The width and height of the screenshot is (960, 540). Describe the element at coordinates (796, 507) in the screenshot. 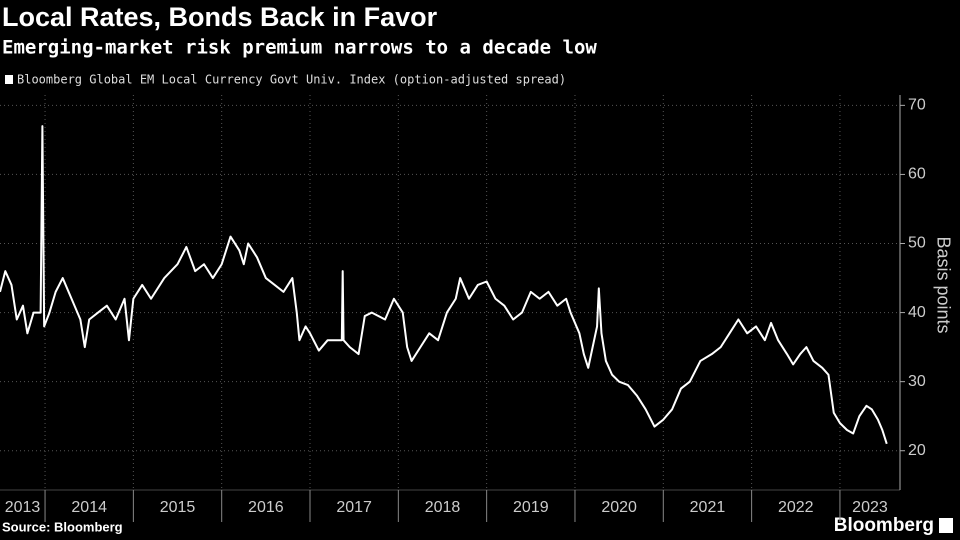

I see `x-tick-label: 2022` at that location.